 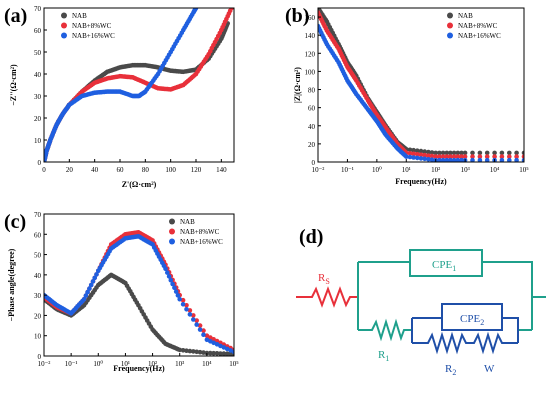 What do you see at coordinates (13, 85) in the screenshot?
I see `y-axis-label: −Z''(Ω·cm²)` at bounding box center [13, 85].